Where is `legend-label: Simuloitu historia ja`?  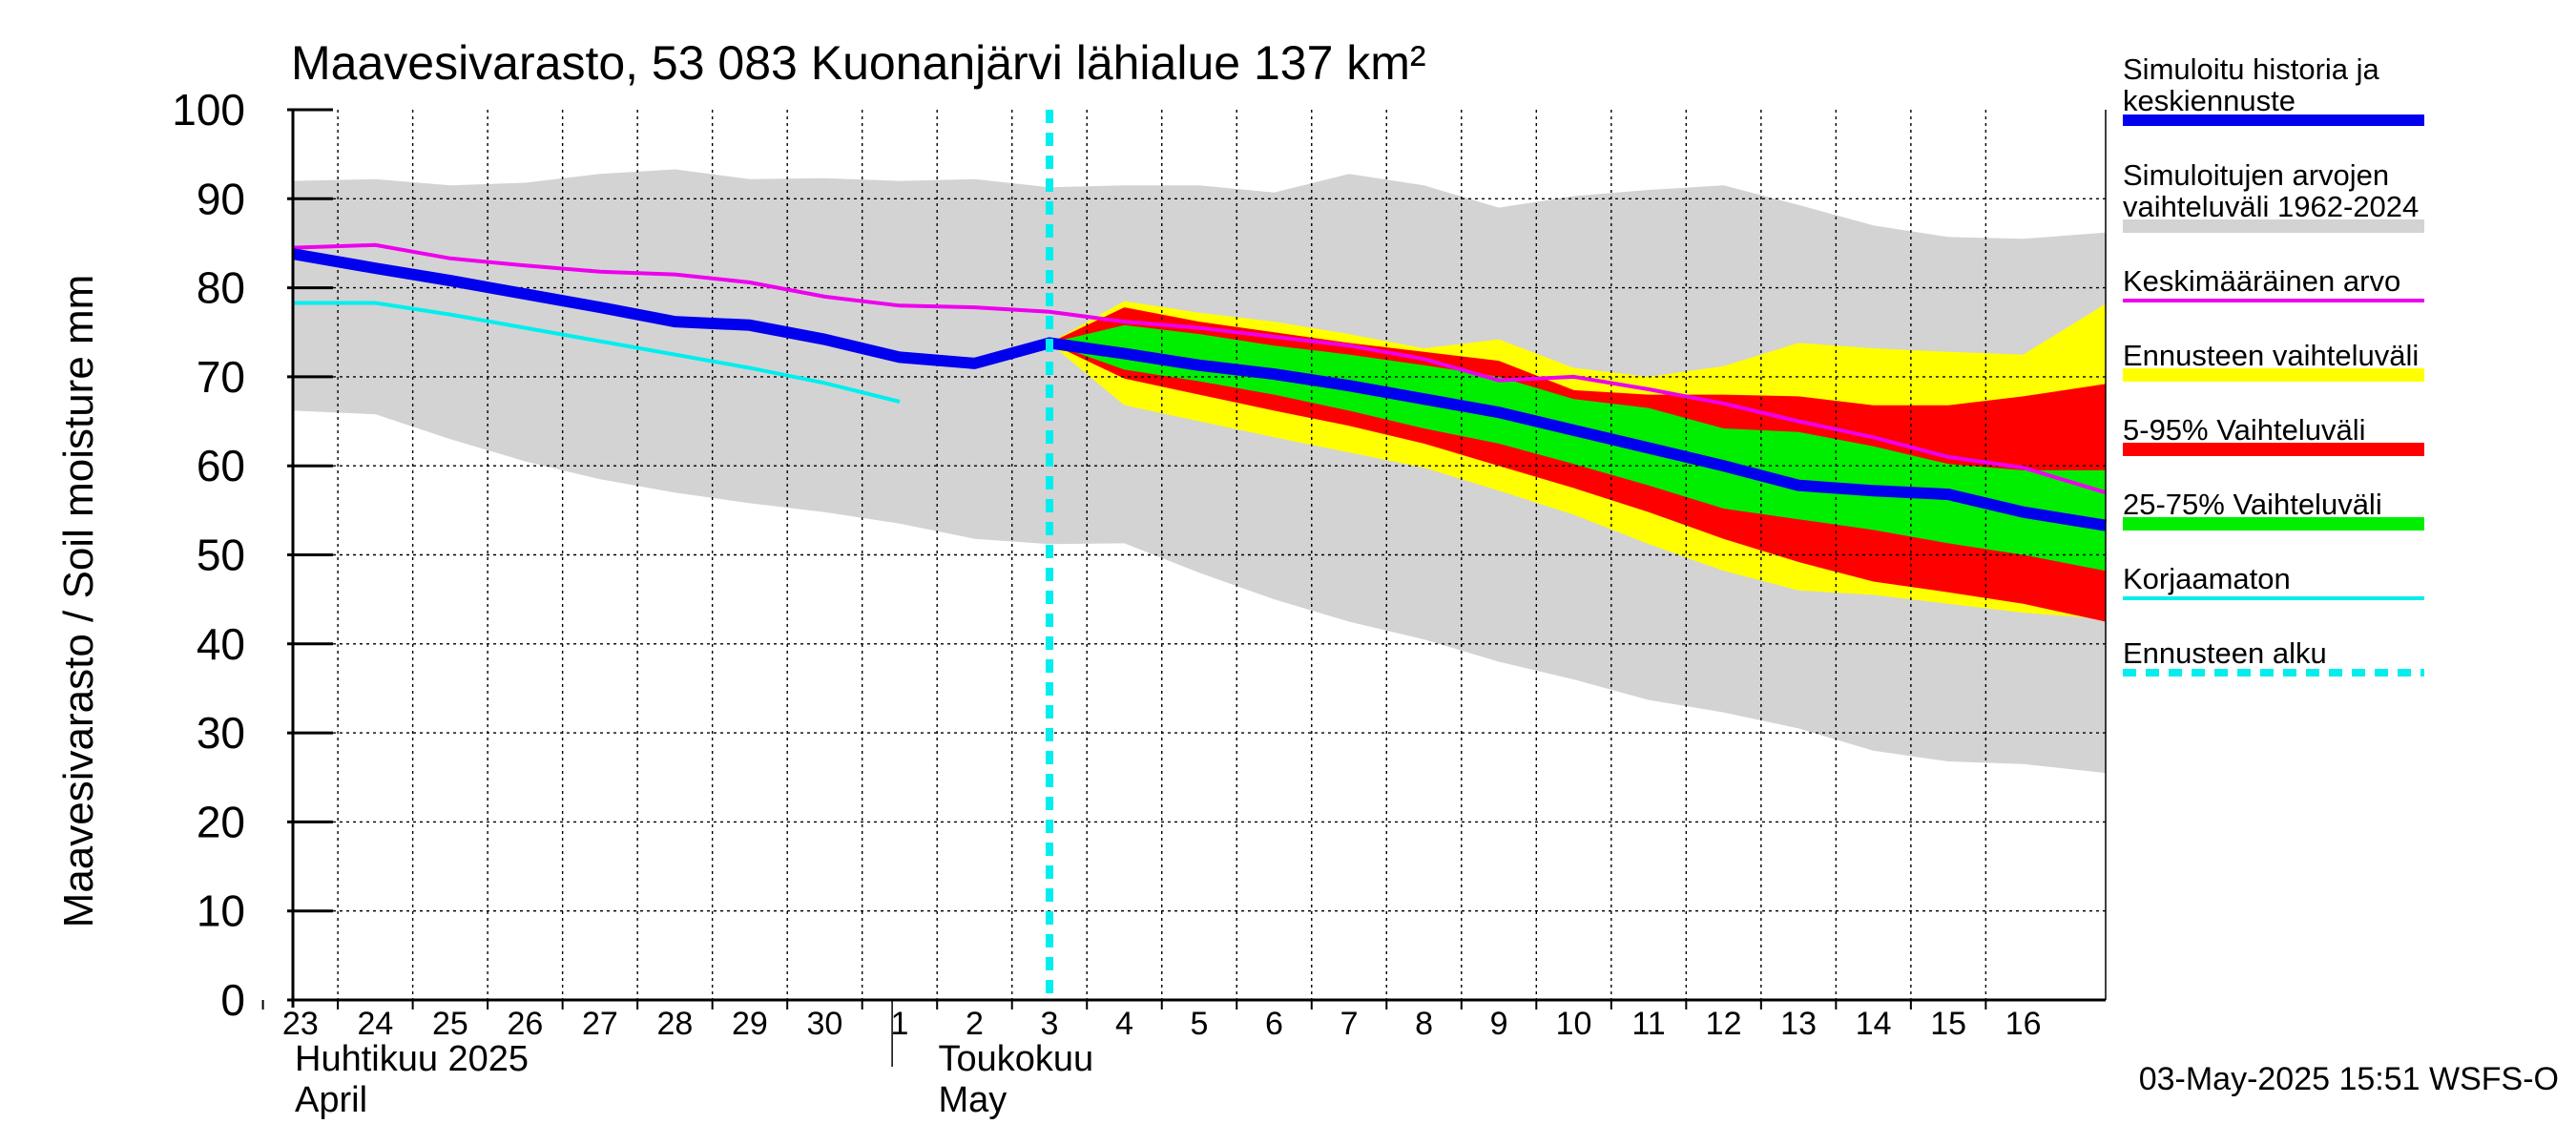
legend-label: Simuloitu historia ja is located at coordinates (2251, 69).